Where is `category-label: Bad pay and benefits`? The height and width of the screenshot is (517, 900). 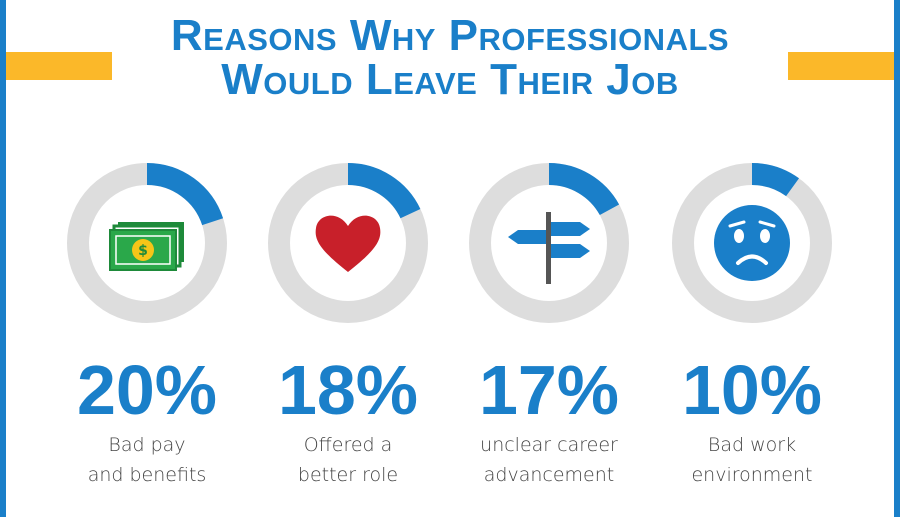 category-label: Bad pay and benefits is located at coordinates (147, 460).